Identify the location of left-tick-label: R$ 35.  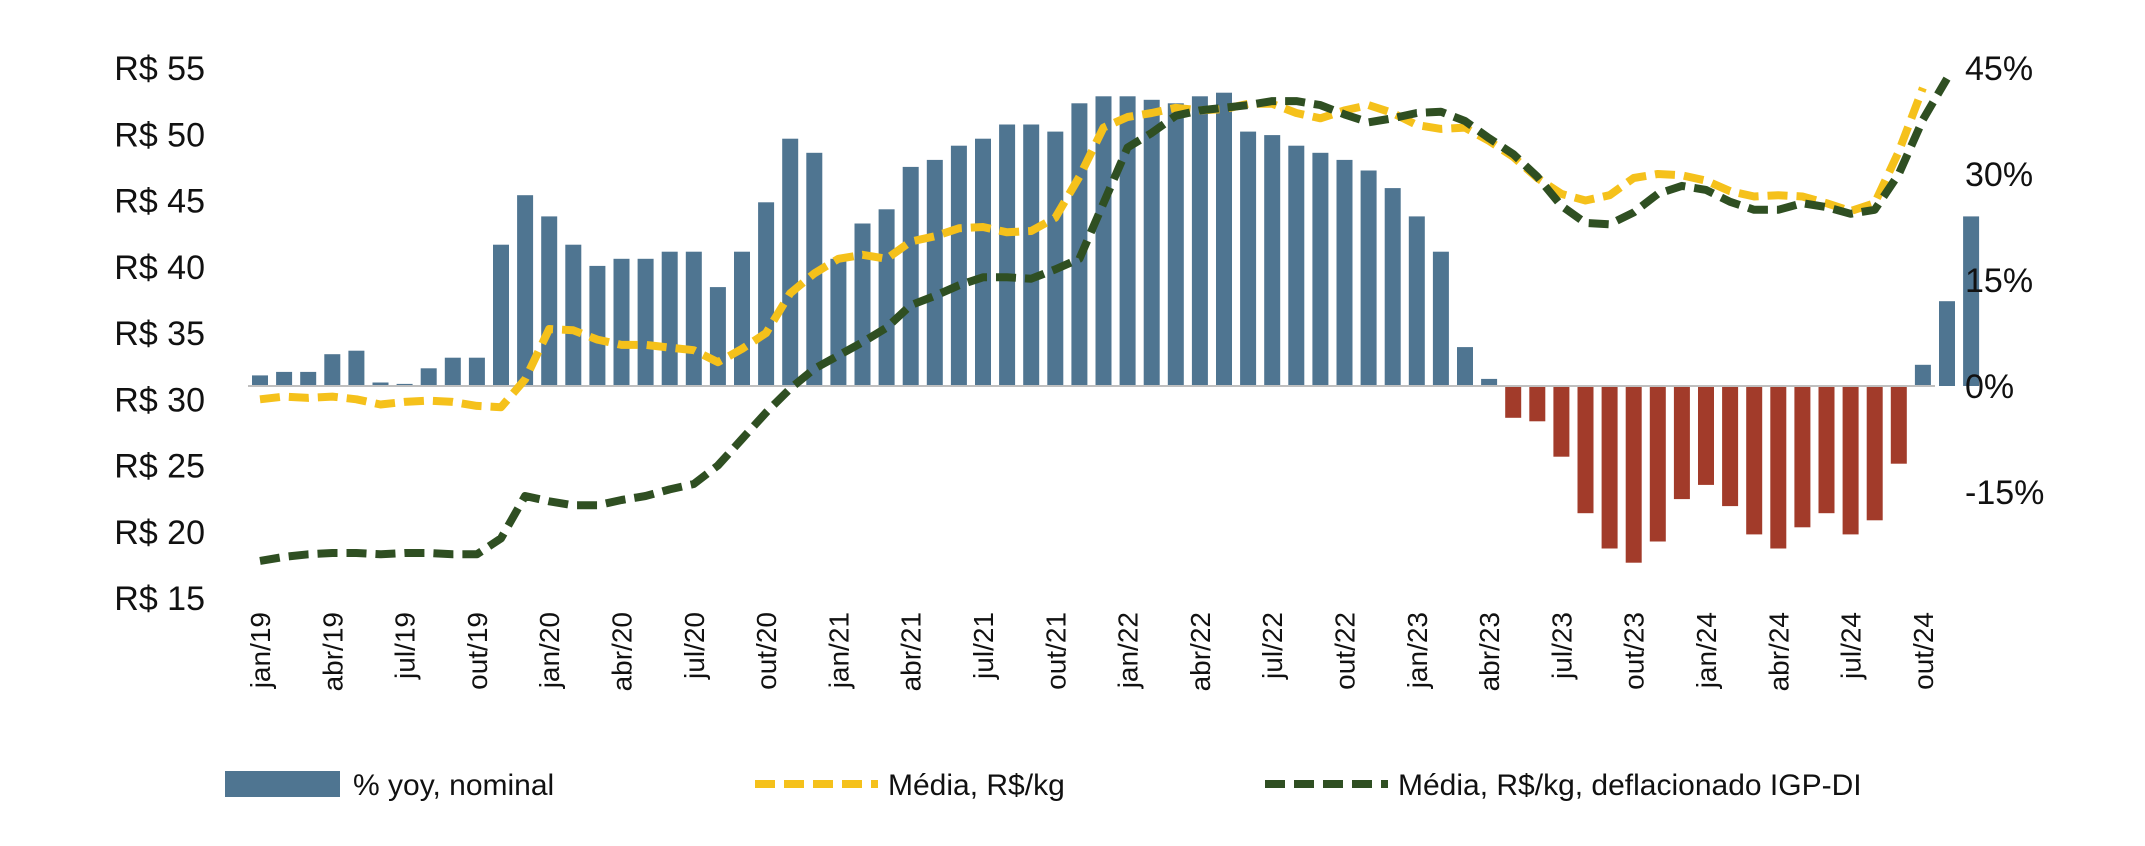
(159, 334).